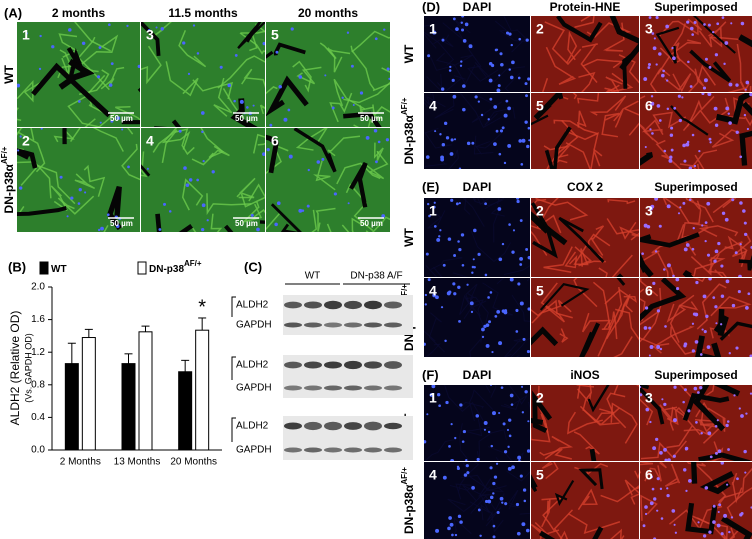 The width and height of the screenshot is (752, 539). I want to click on bracket, so click(233, 306).